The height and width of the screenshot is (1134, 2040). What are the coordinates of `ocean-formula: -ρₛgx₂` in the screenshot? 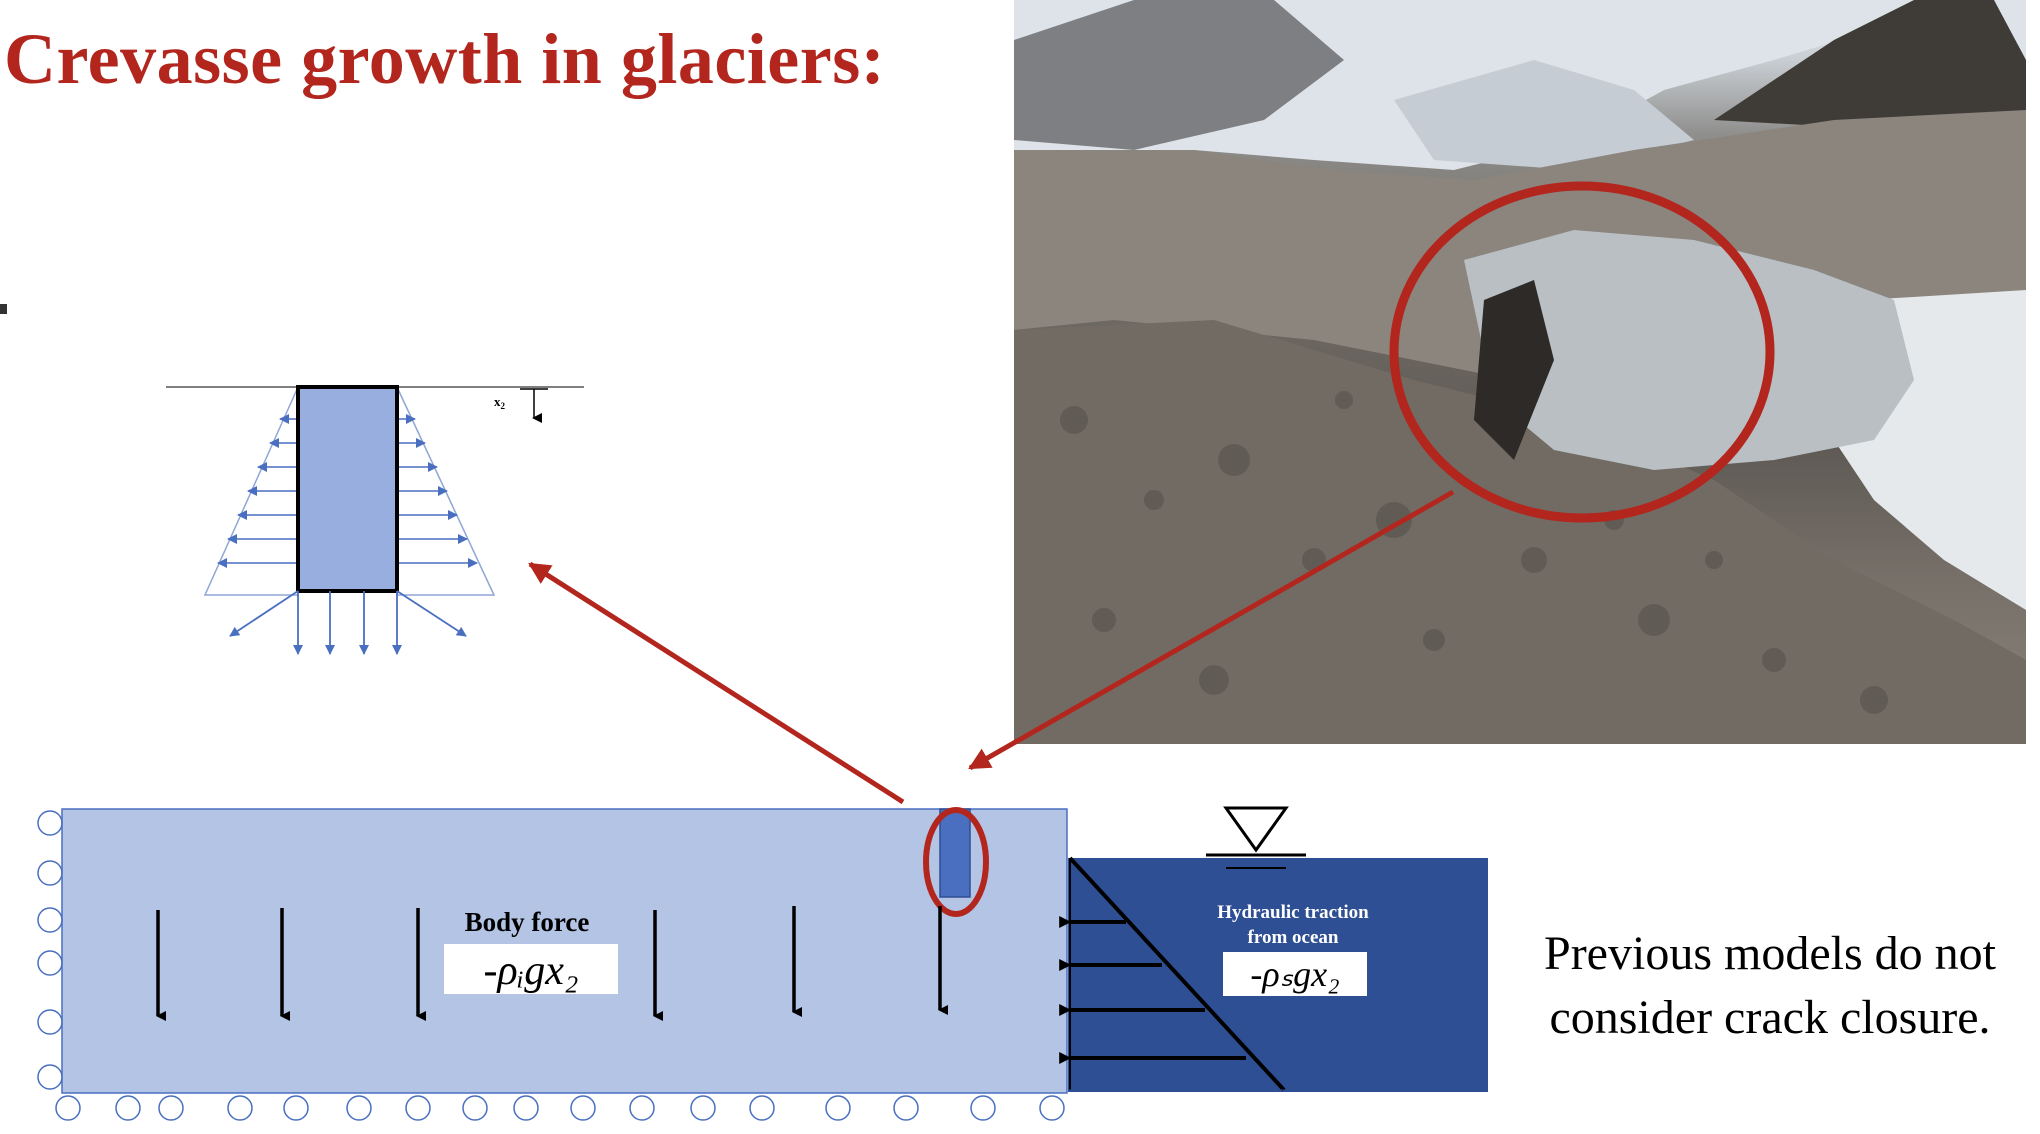 It's located at (1294, 974).